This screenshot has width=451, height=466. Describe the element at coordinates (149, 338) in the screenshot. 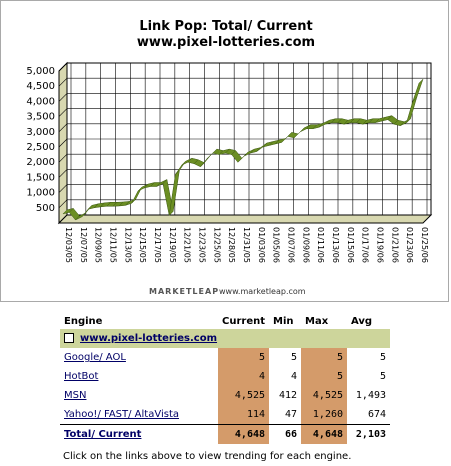

I see `site-link: www.pixel-lotteries.com` at that location.